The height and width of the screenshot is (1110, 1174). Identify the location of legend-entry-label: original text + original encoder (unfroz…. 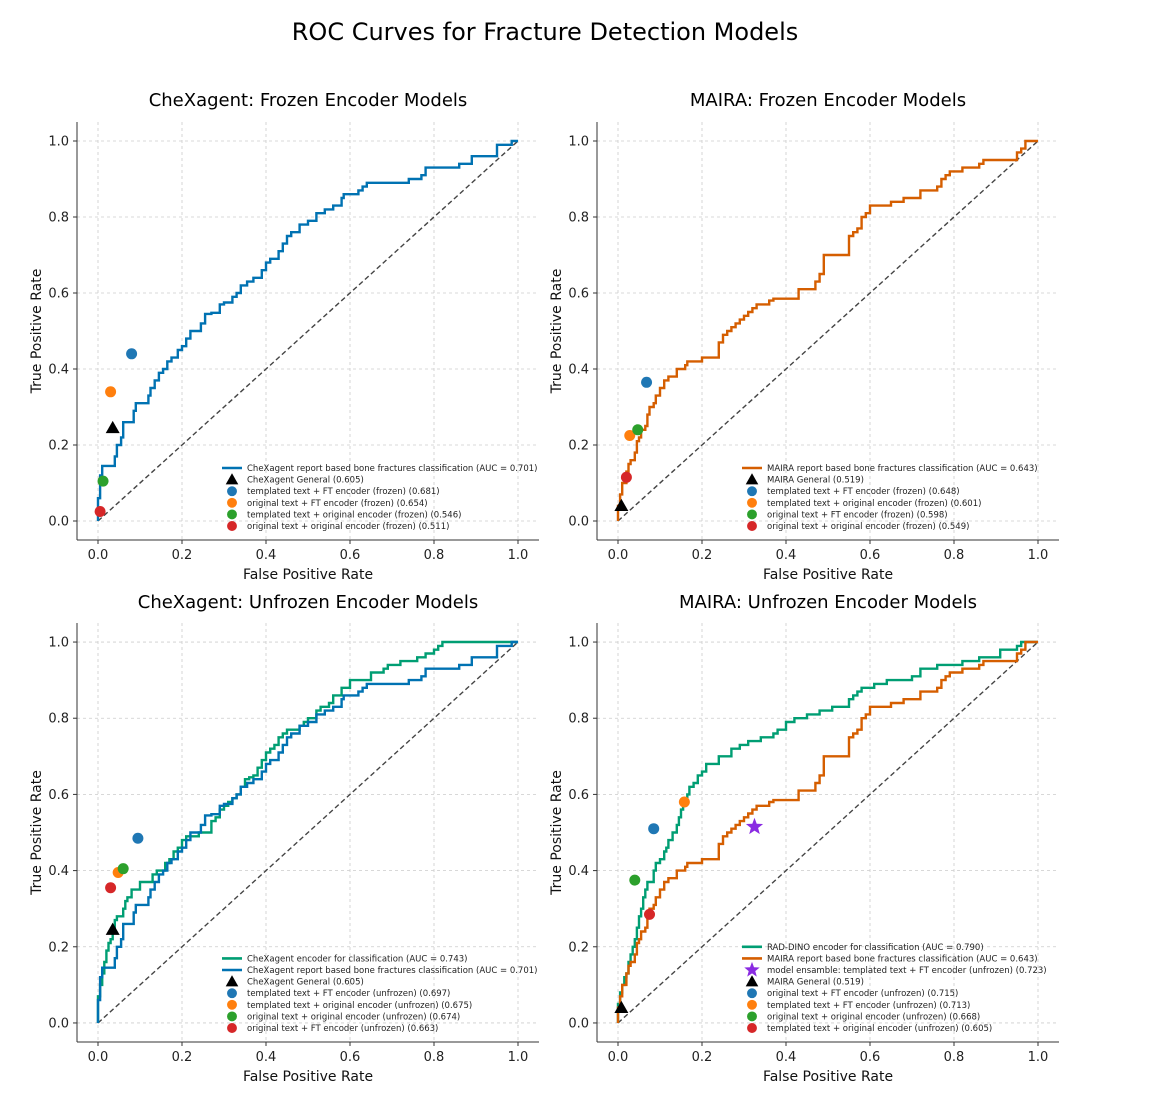
(353, 1017).